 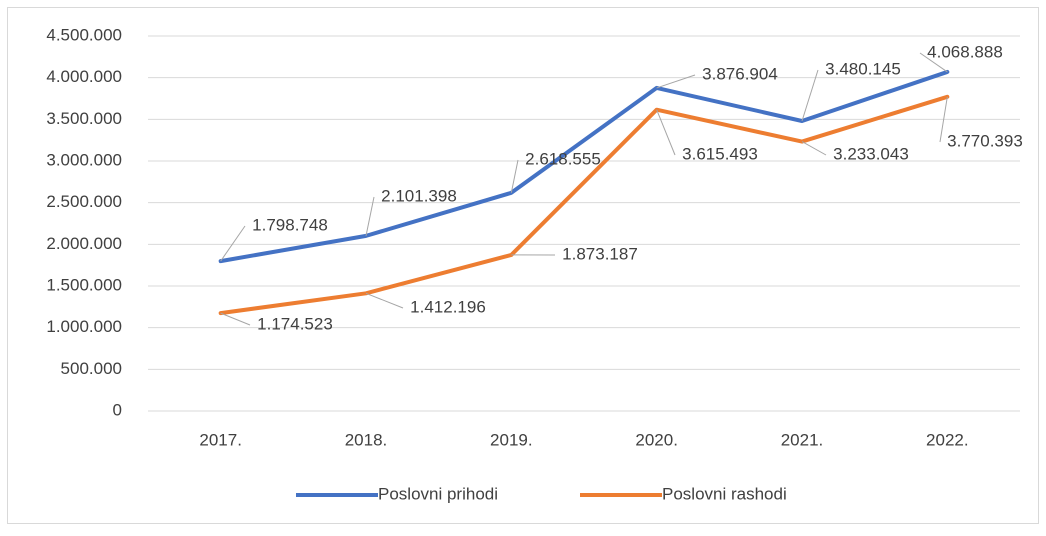 What do you see at coordinates (985, 140) in the screenshot?
I see `data-label: 3.770.393` at bounding box center [985, 140].